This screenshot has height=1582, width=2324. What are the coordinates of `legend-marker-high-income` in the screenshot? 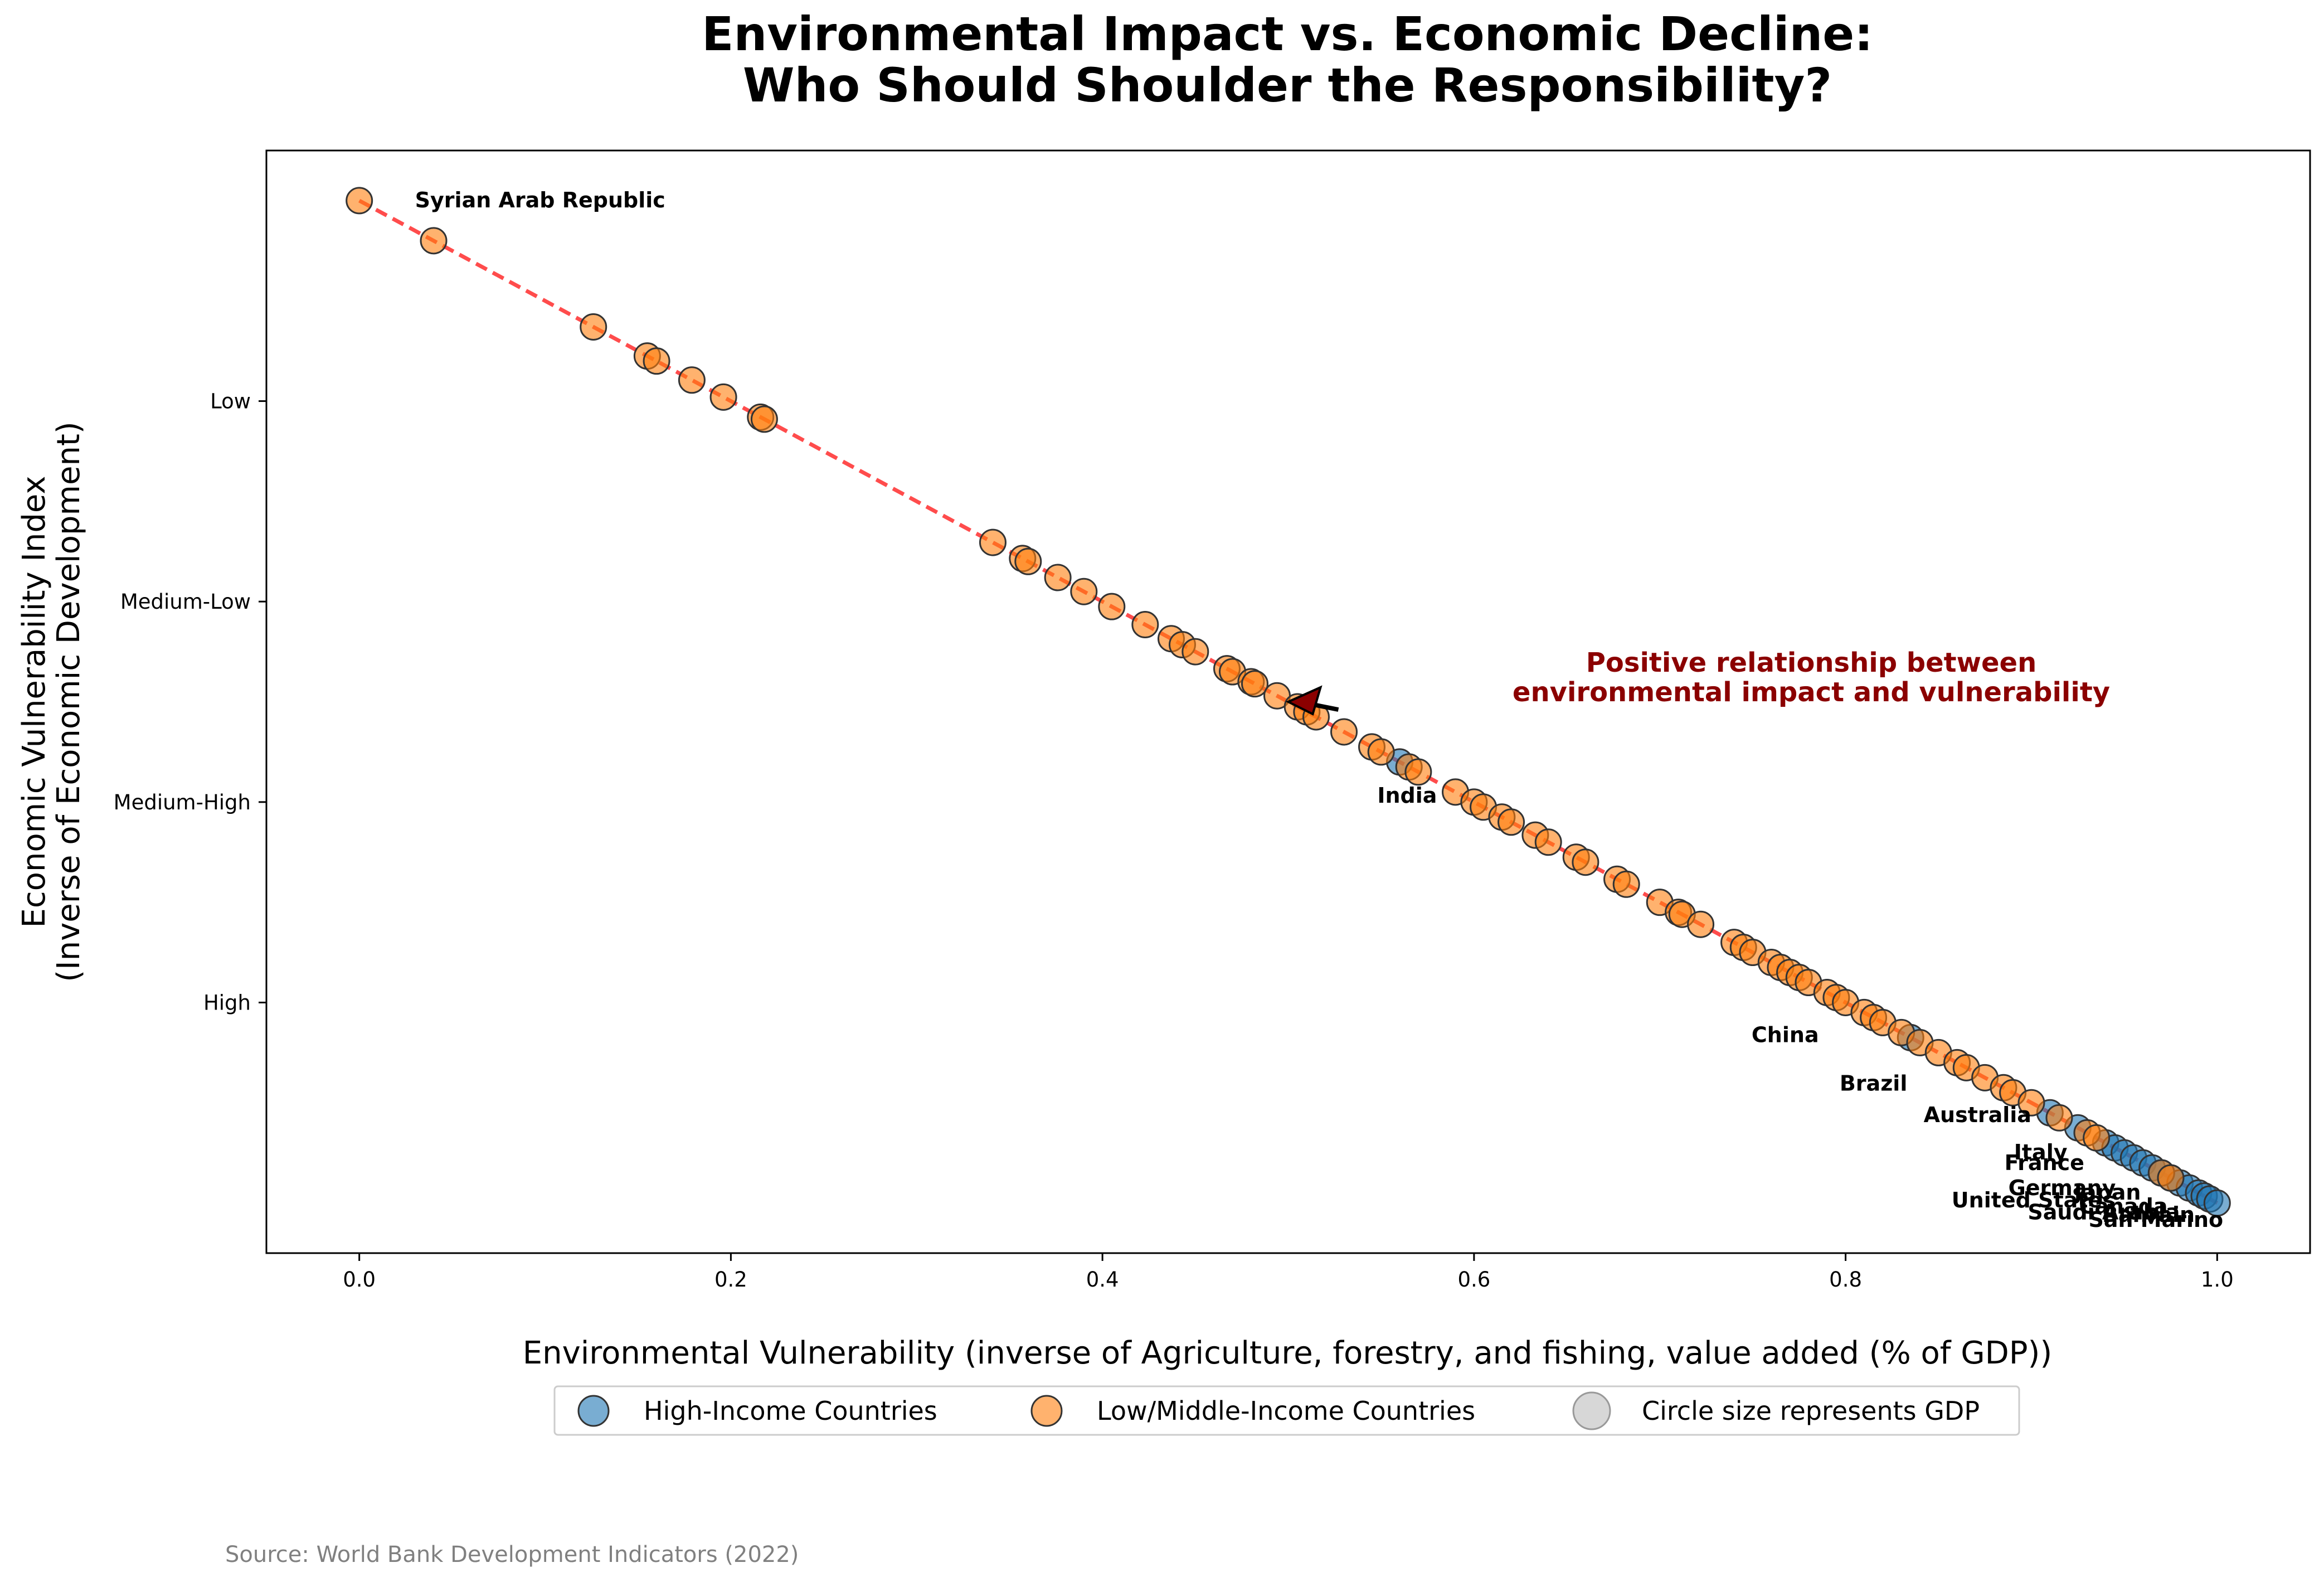 It's located at (593, 1411).